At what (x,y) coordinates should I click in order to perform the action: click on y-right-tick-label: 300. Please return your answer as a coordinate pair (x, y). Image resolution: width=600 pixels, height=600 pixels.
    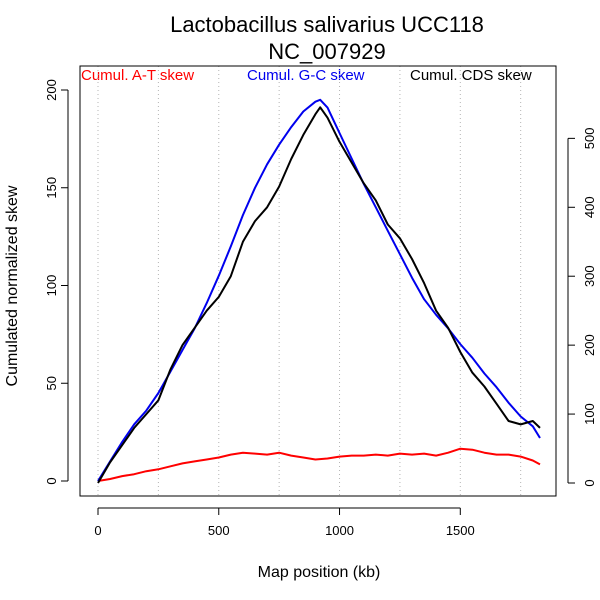
    Looking at the image, I should click on (589, 276).